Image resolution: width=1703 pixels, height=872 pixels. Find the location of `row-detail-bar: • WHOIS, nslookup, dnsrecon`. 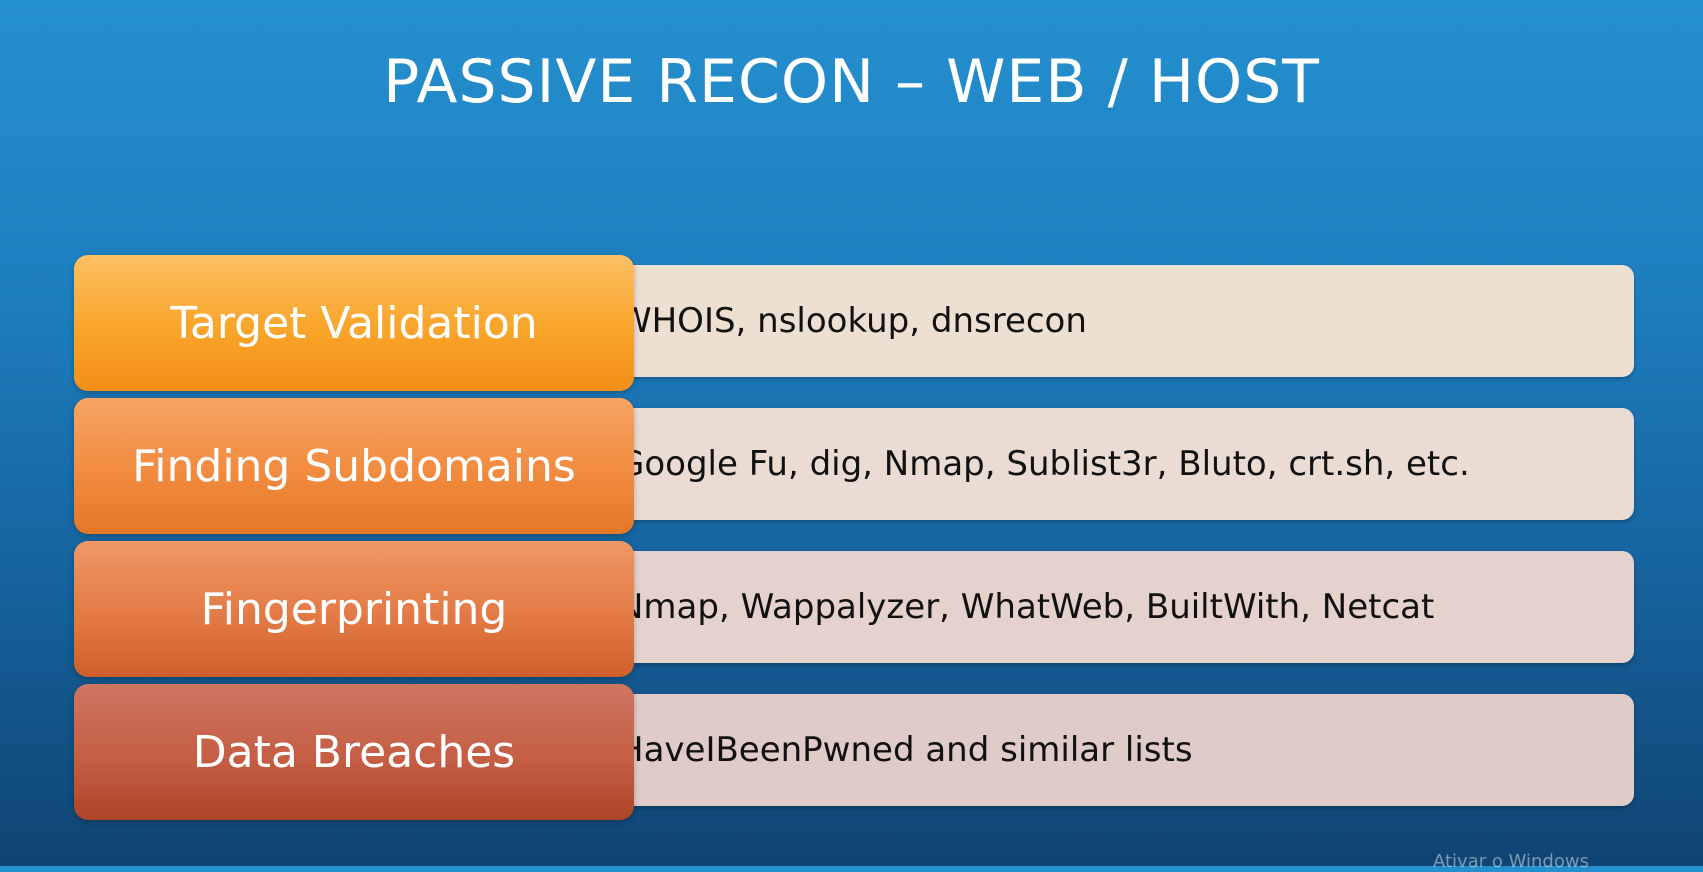

row-detail-bar: • WHOIS, nslookup, dnsrecon is located at coordinates (1094, 321).